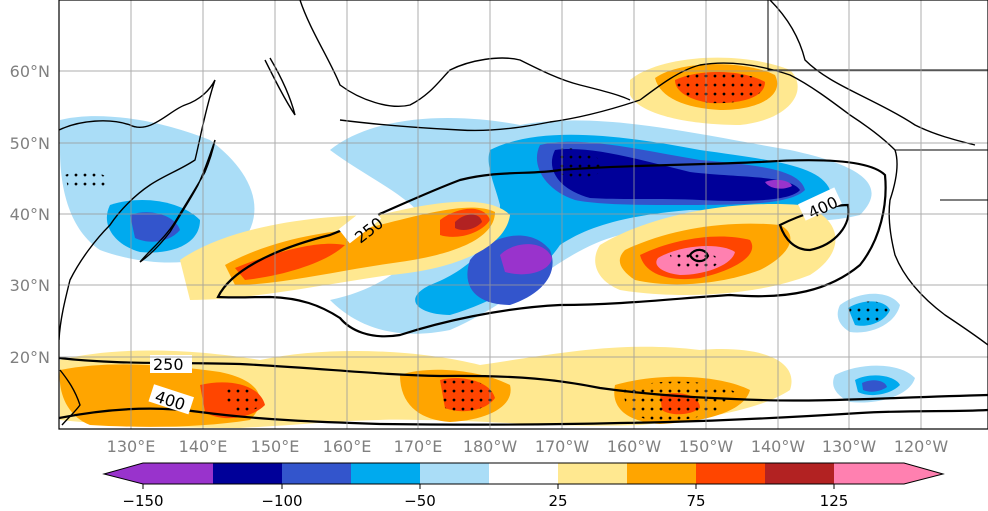 This screenshot has width=988, height=511. What do you see at coordinates (921, 446) in the screenshot?
I see `lon-label-120w: 120°W` at bounding box center [921, 446].